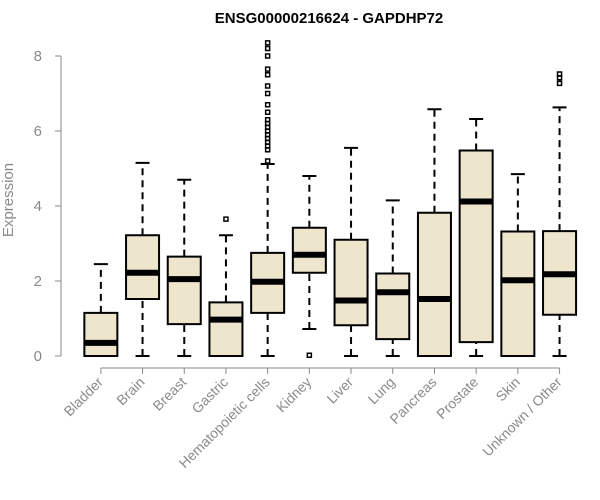  What do you see at coordinates (329, 18) in the screenshot?
I see `chart-title: ENSG00000216624 - GAPDHP72` at bounding box center [329, 18].